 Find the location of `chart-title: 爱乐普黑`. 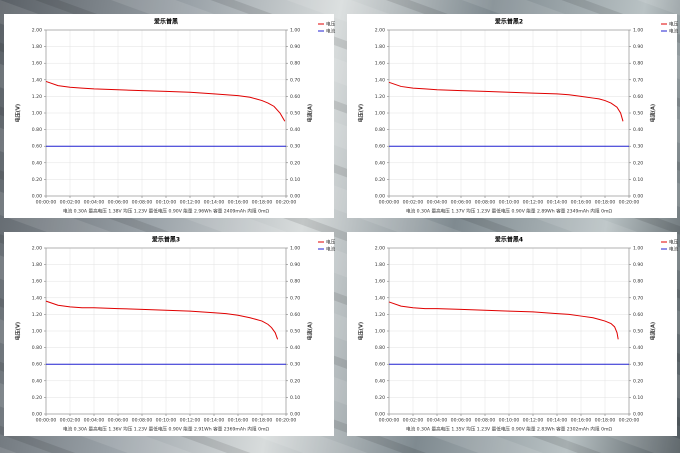

chart-title: 爱乐普黑 is located at coordinates (166, 22).